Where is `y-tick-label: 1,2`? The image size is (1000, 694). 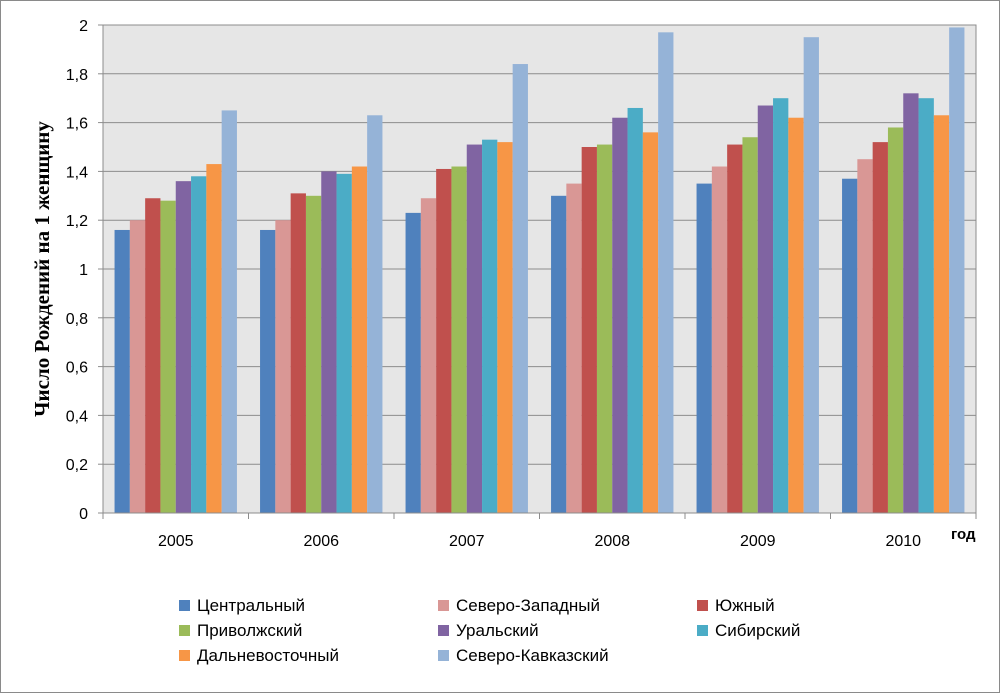 y-tick-label: 1,2 is located at coordinates (77, 221).